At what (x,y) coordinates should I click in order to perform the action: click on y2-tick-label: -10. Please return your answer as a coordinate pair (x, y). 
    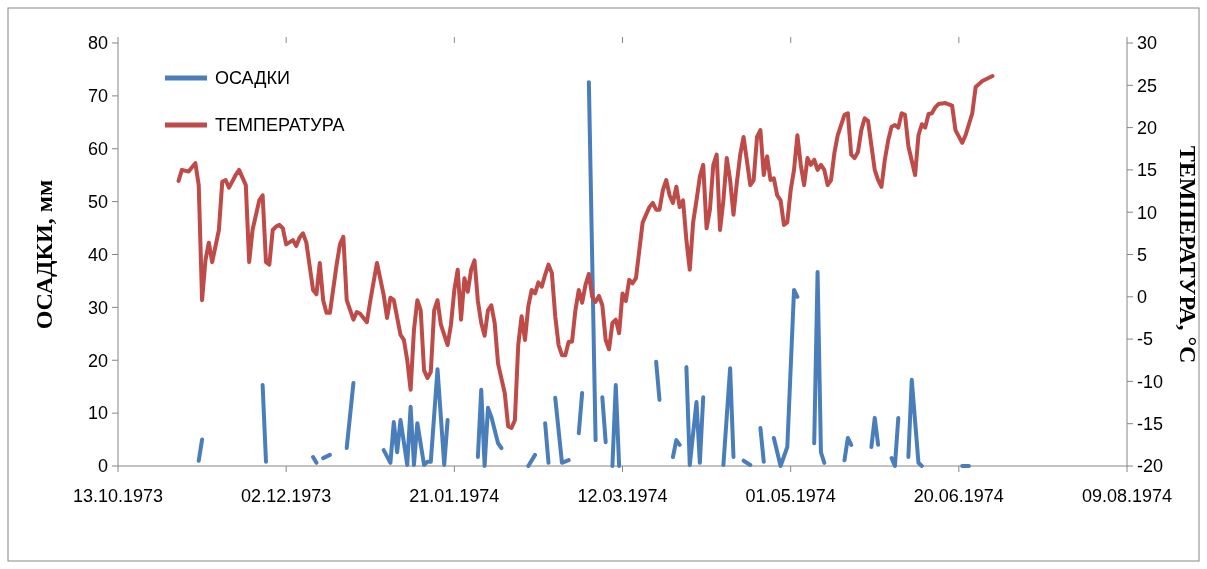
    Looking at the image, I should click on (1150, 381).